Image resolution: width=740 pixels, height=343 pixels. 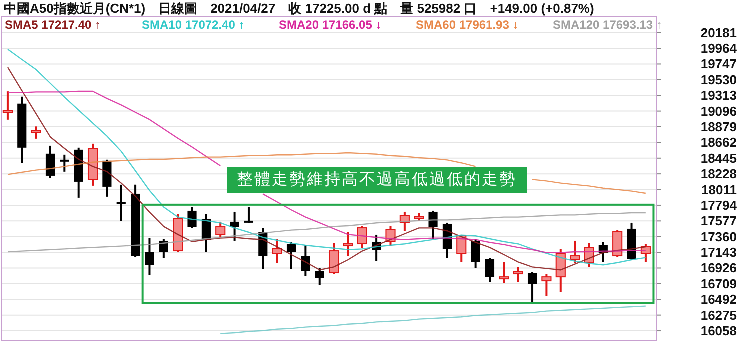 What do you see at coordinates (718, 221) in the screenshot?
I see `y-tick-label: 17577` at bounding box center [718, 221].